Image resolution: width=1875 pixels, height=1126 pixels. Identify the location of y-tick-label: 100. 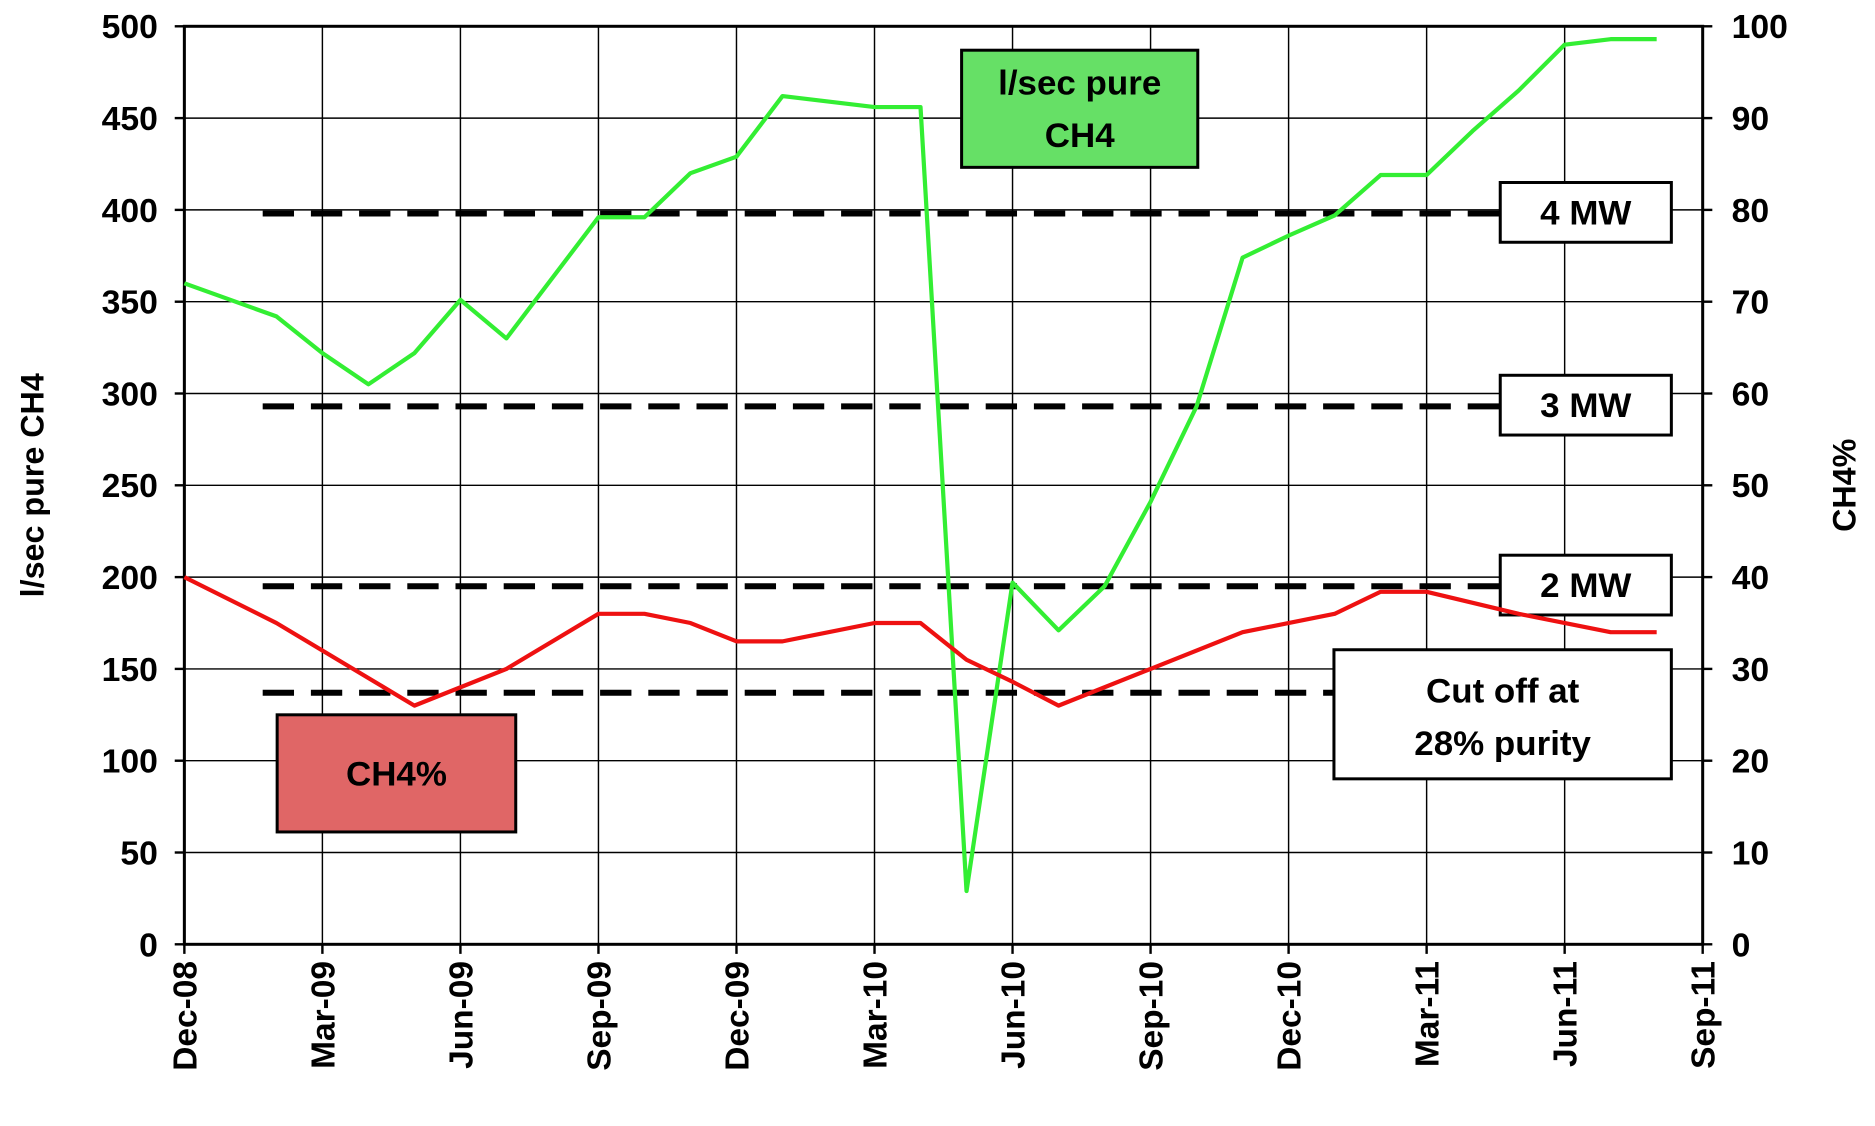
(130, 762).